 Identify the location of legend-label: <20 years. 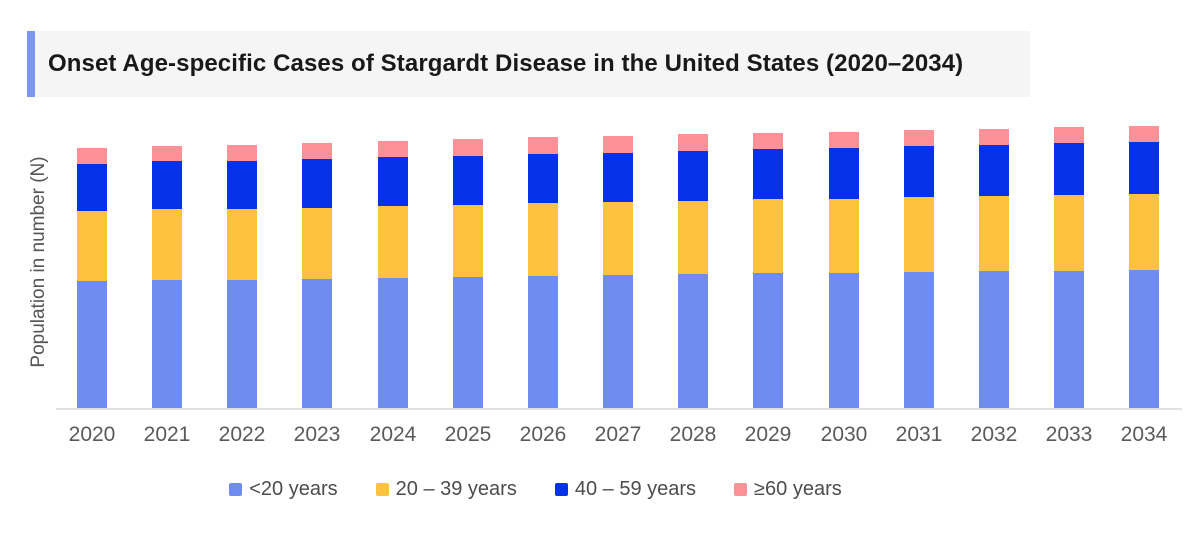
(293, 488).